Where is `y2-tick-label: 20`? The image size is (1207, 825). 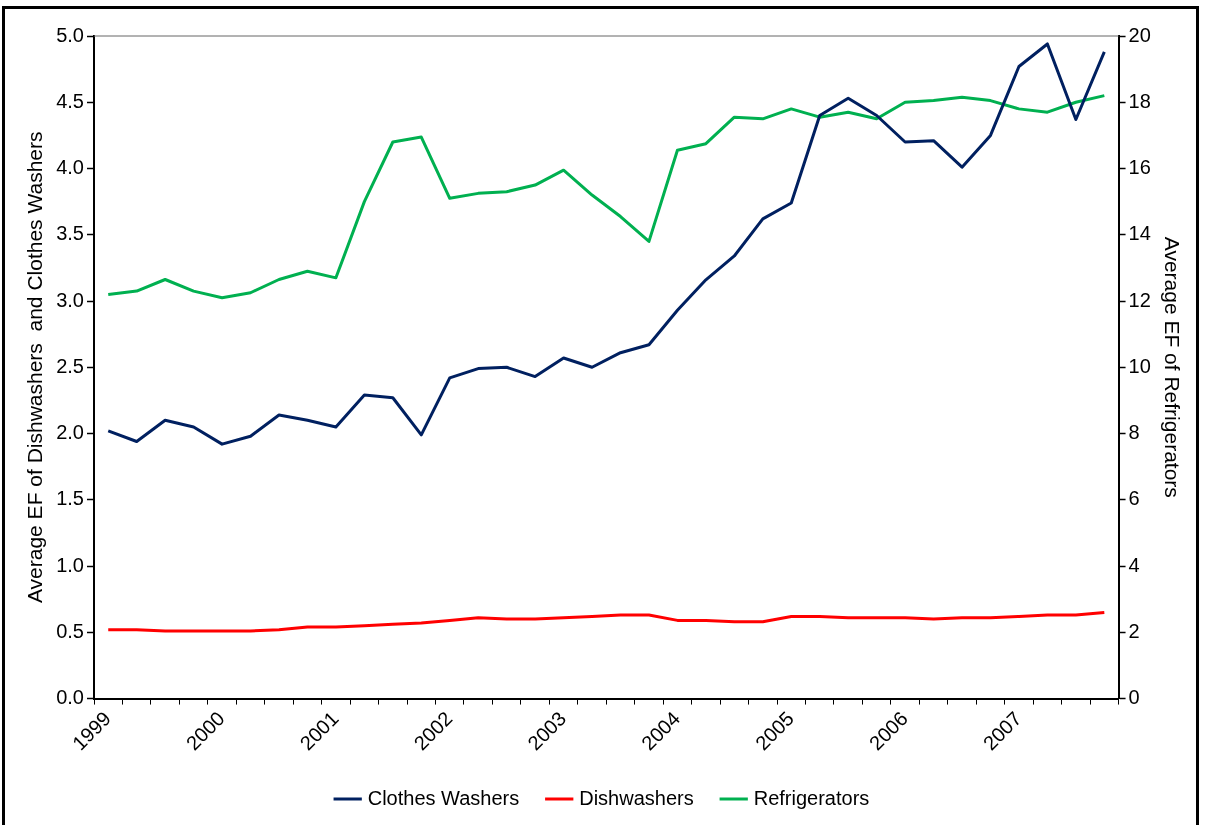
y2-tick-label: 20 is located at coordinates (1139, 34).